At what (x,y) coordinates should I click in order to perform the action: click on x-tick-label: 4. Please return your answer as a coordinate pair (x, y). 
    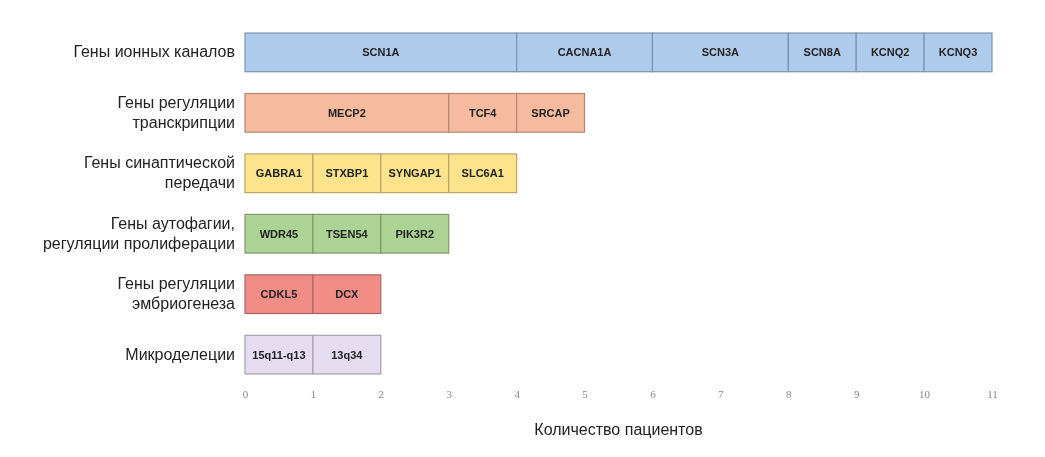
    Looking at the image, I should click on (517, 393).